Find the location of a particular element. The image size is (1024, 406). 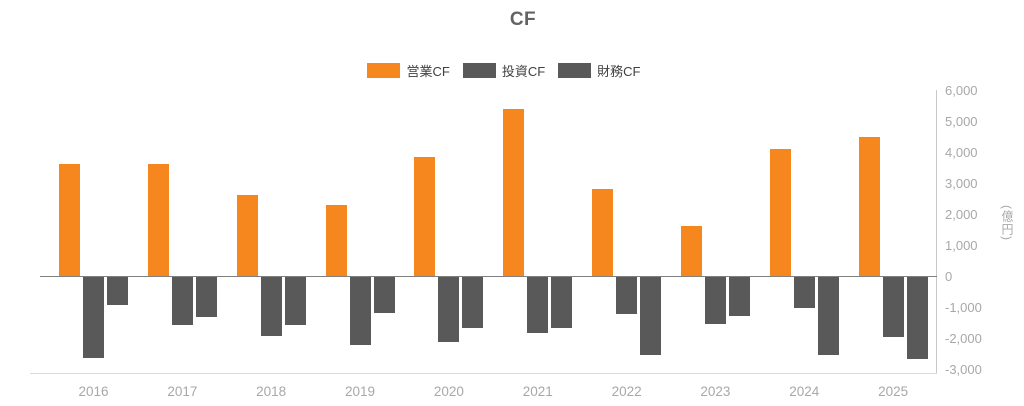

legend-label-investing-cf: 投資CF is located at coordinates (523, 71).